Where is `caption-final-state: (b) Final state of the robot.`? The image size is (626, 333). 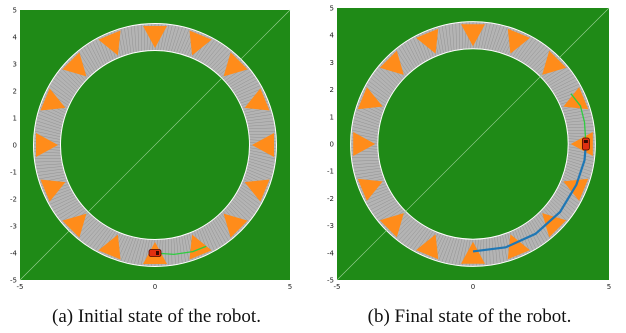
caption-final-state: (b) Final state of the robot. is located at coordinates (469, 316).